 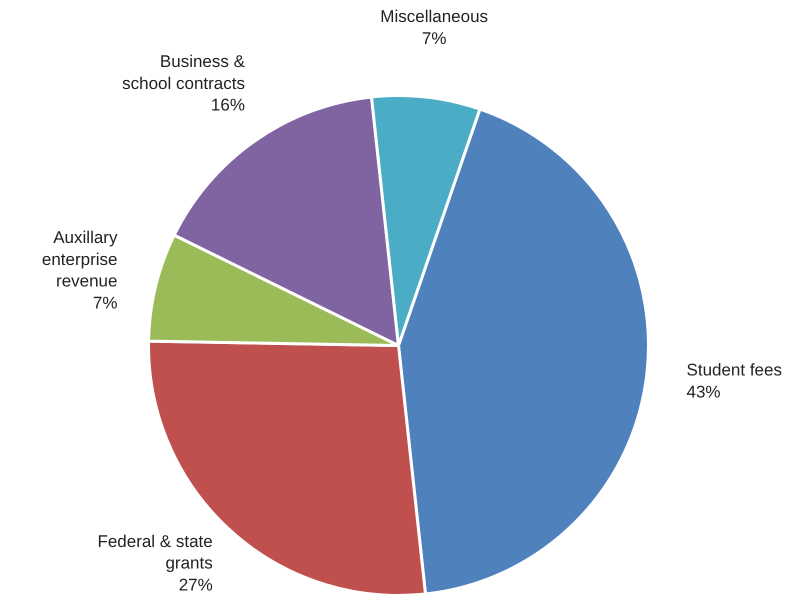 I want to click on slice-label: Student fees, so click(x=734, y=370).